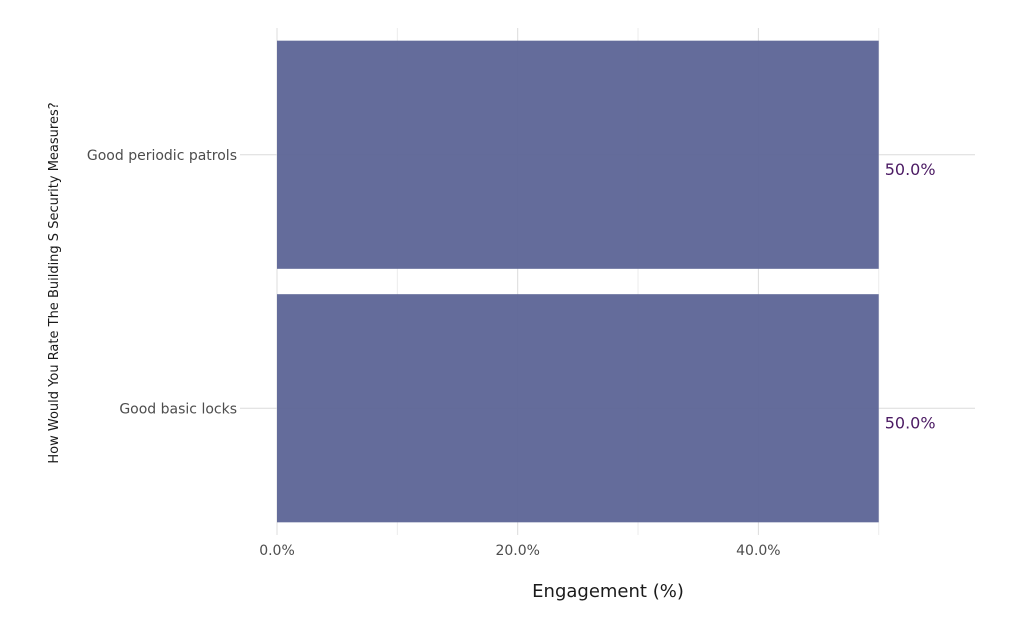 The width and height of the screenshot is (1024, 626). I want to click on y-tick-label: Good periodic patrols, so click(162, 156).